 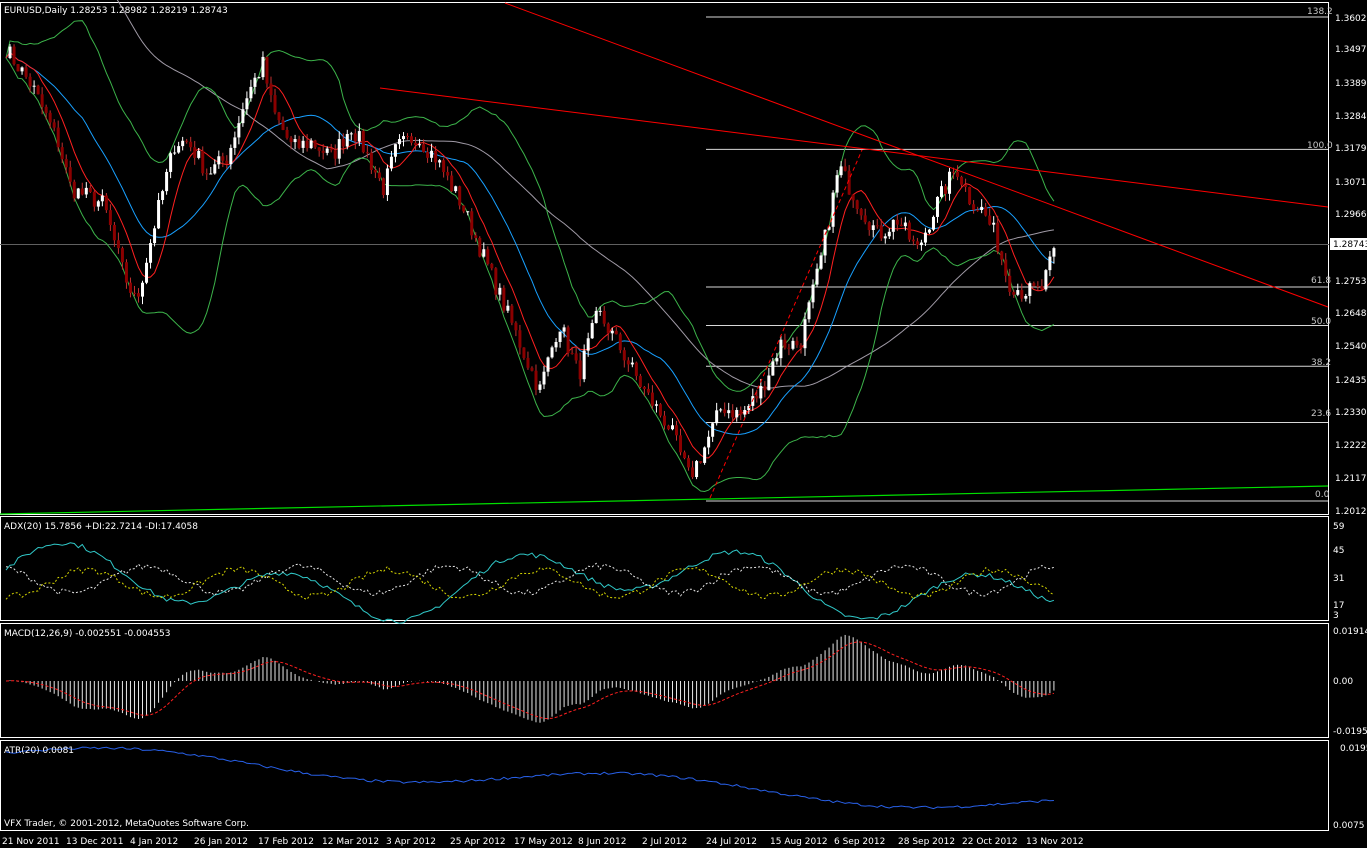 What do you see at coordinates (1321, 281) in the screenshot?
I see `fib-label: 61.8` at bounding box center [1321, 281].